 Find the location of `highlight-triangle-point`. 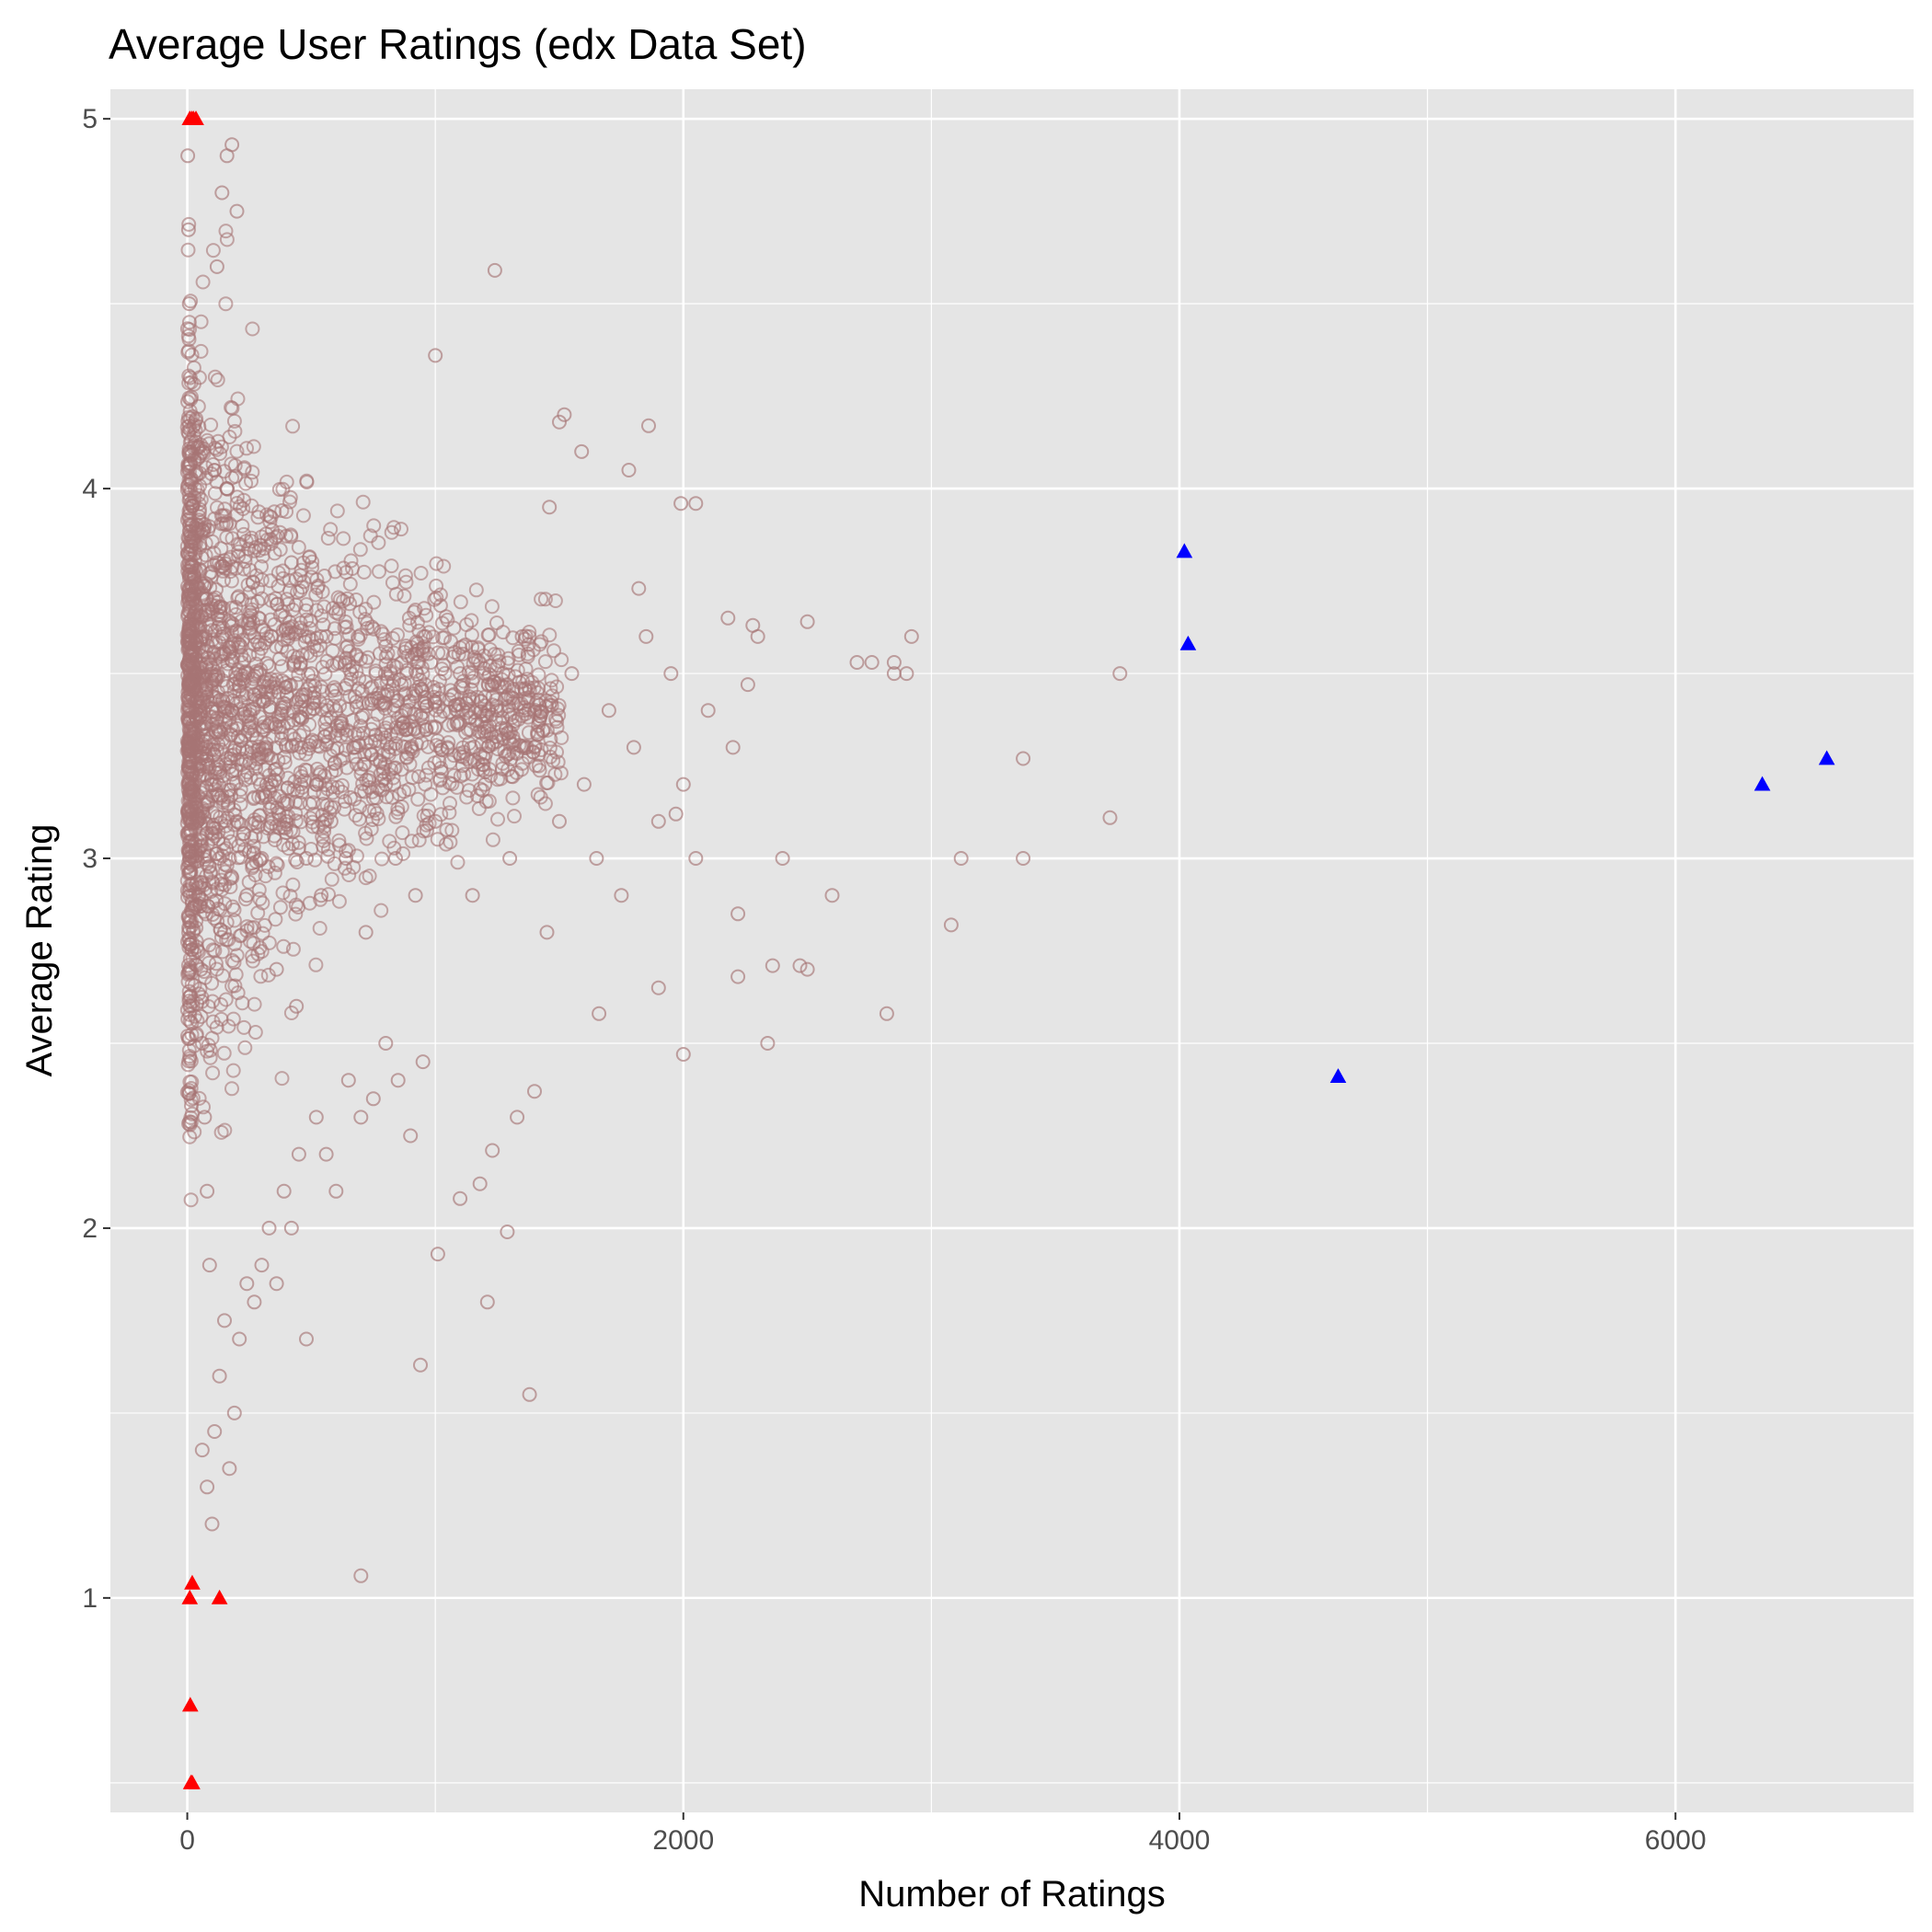

highlight-triangle-point is located at coordinates (219, 1596).